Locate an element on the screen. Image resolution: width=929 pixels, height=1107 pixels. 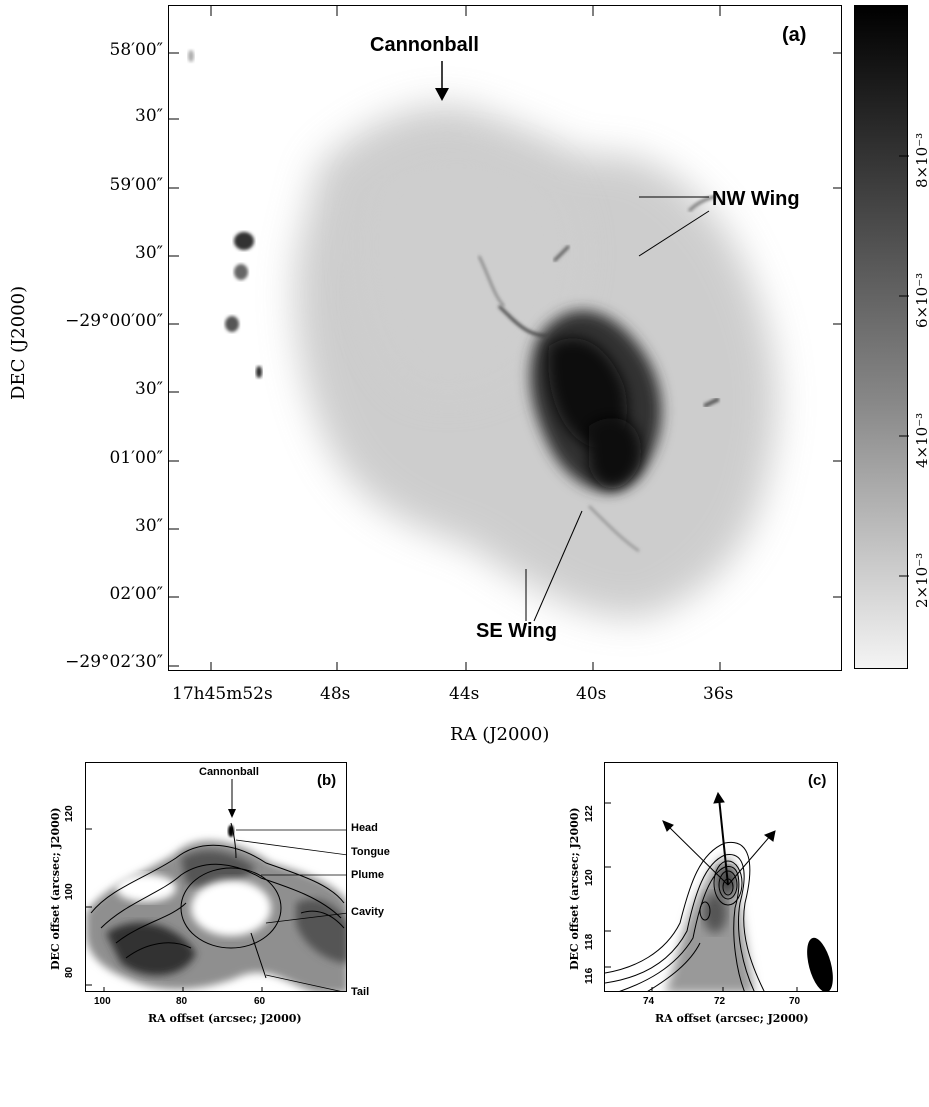
contour-map-c is located at coordinates (719, 891).